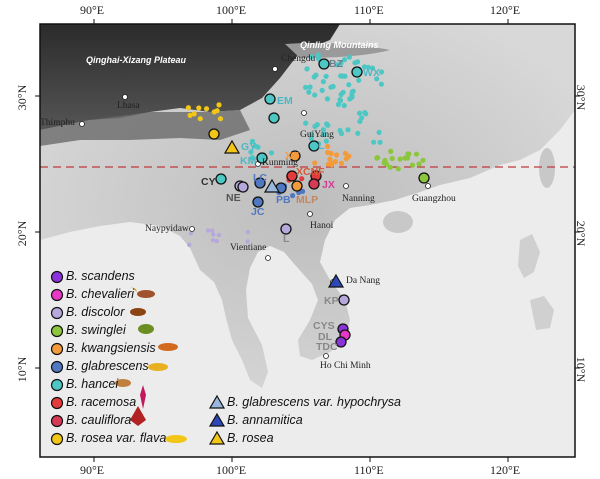  I want to click on legend-item-label: B. hancei, so click(92, 384).